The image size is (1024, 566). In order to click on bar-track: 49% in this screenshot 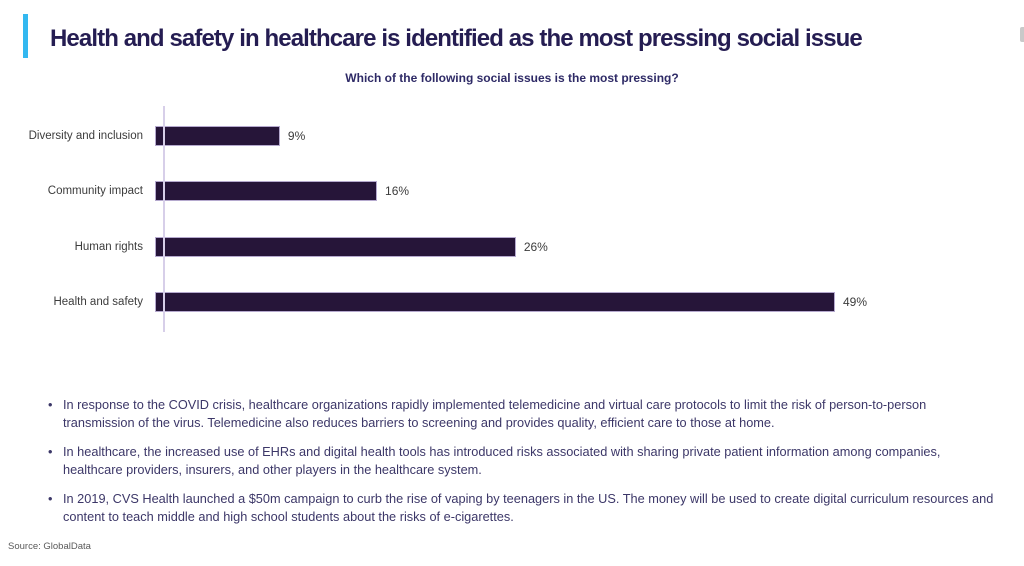, I will do `click(511, 302)`.